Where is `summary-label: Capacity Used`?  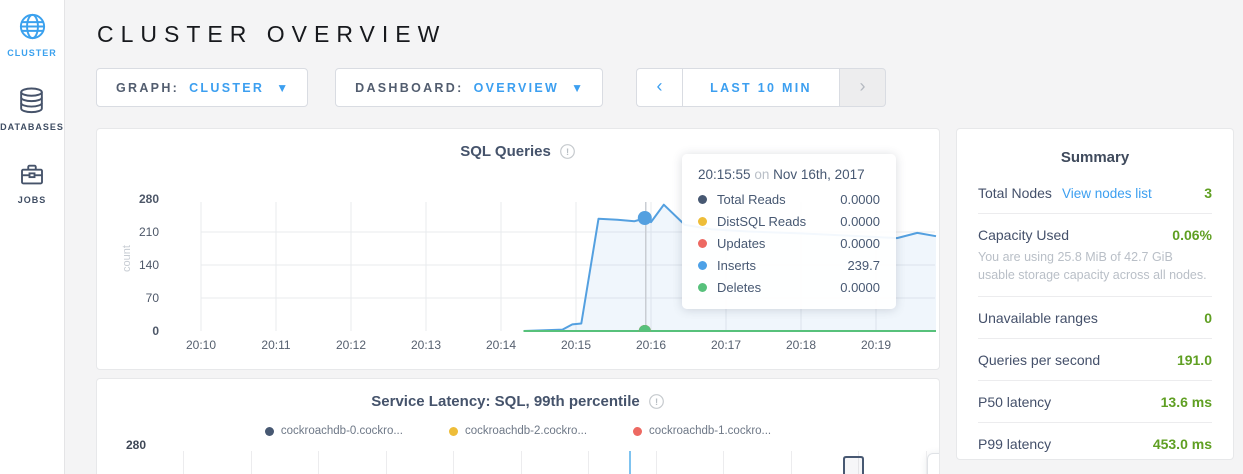 summary-label: Capacity Used is located at coordinates (1024, 235).